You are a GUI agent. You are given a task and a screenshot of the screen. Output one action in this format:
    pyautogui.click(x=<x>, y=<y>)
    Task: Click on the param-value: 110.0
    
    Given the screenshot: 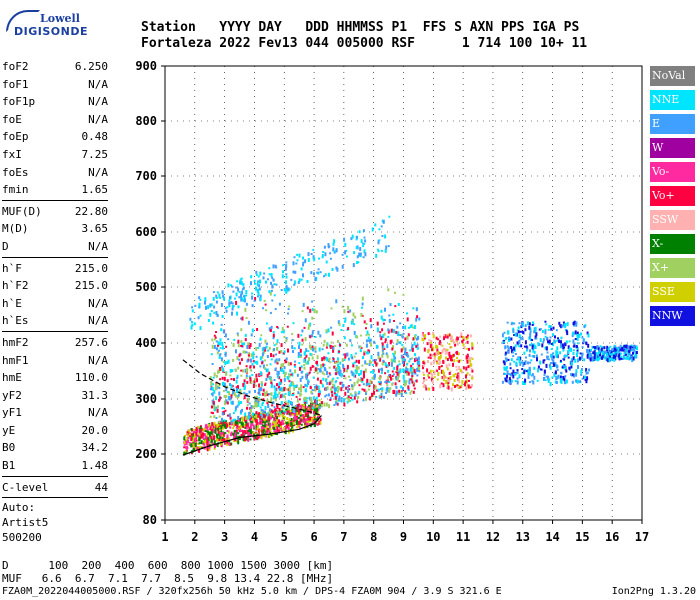 What is the action you would take?
    pyautogui.click(x=91, y=378)
    